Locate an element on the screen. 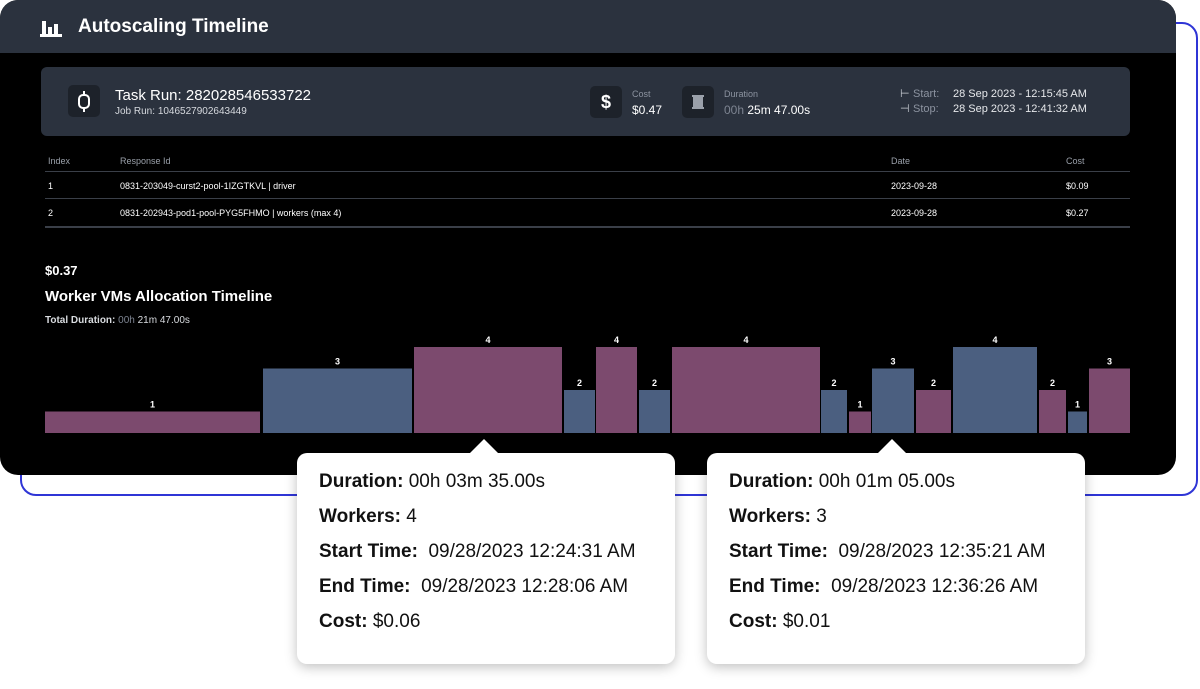 This screenshot has height=689, width=1200. tooltip-end: 09/28/2023 12:36:26 AM is located at coordinates (935, 586).